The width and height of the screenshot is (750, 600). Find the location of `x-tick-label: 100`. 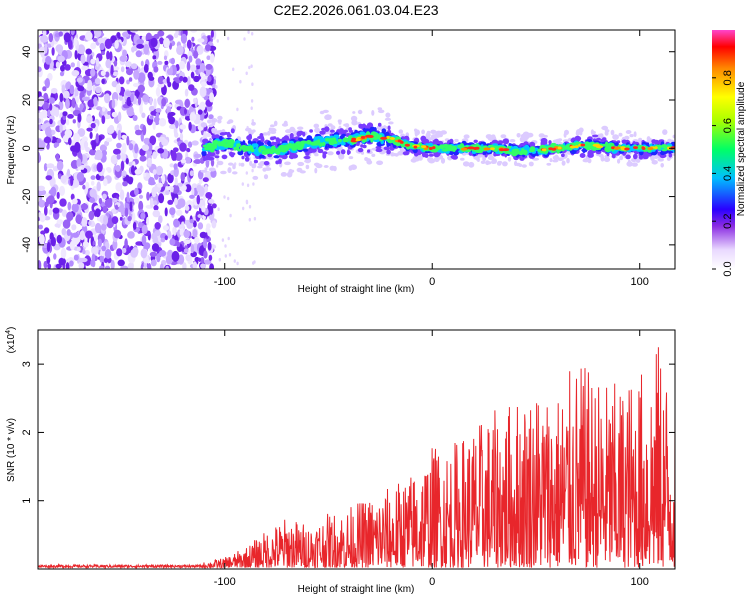

x-tick-label: 100 is located at coordinates (640, 282).